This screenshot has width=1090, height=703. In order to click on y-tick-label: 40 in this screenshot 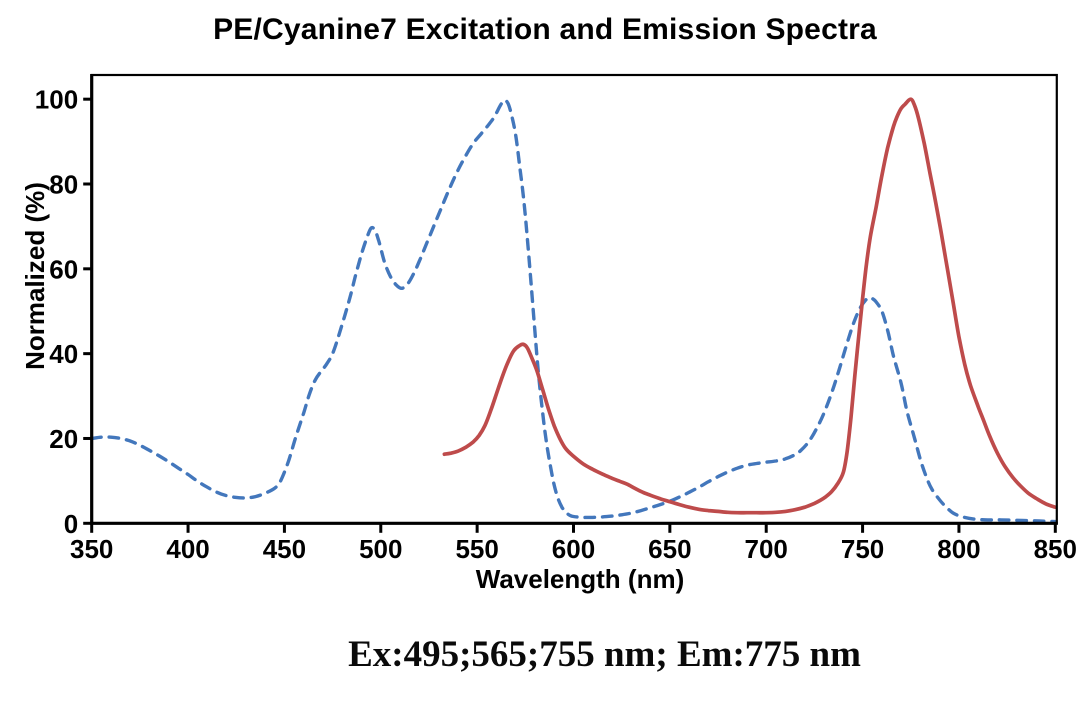, I will do `click(63, 354)`.